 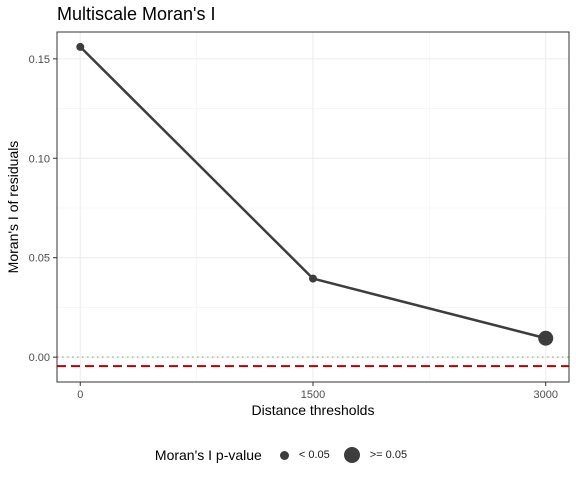 I want to click on x-axis-ticks: 0 1500 3000, so click(x=317, y=391).